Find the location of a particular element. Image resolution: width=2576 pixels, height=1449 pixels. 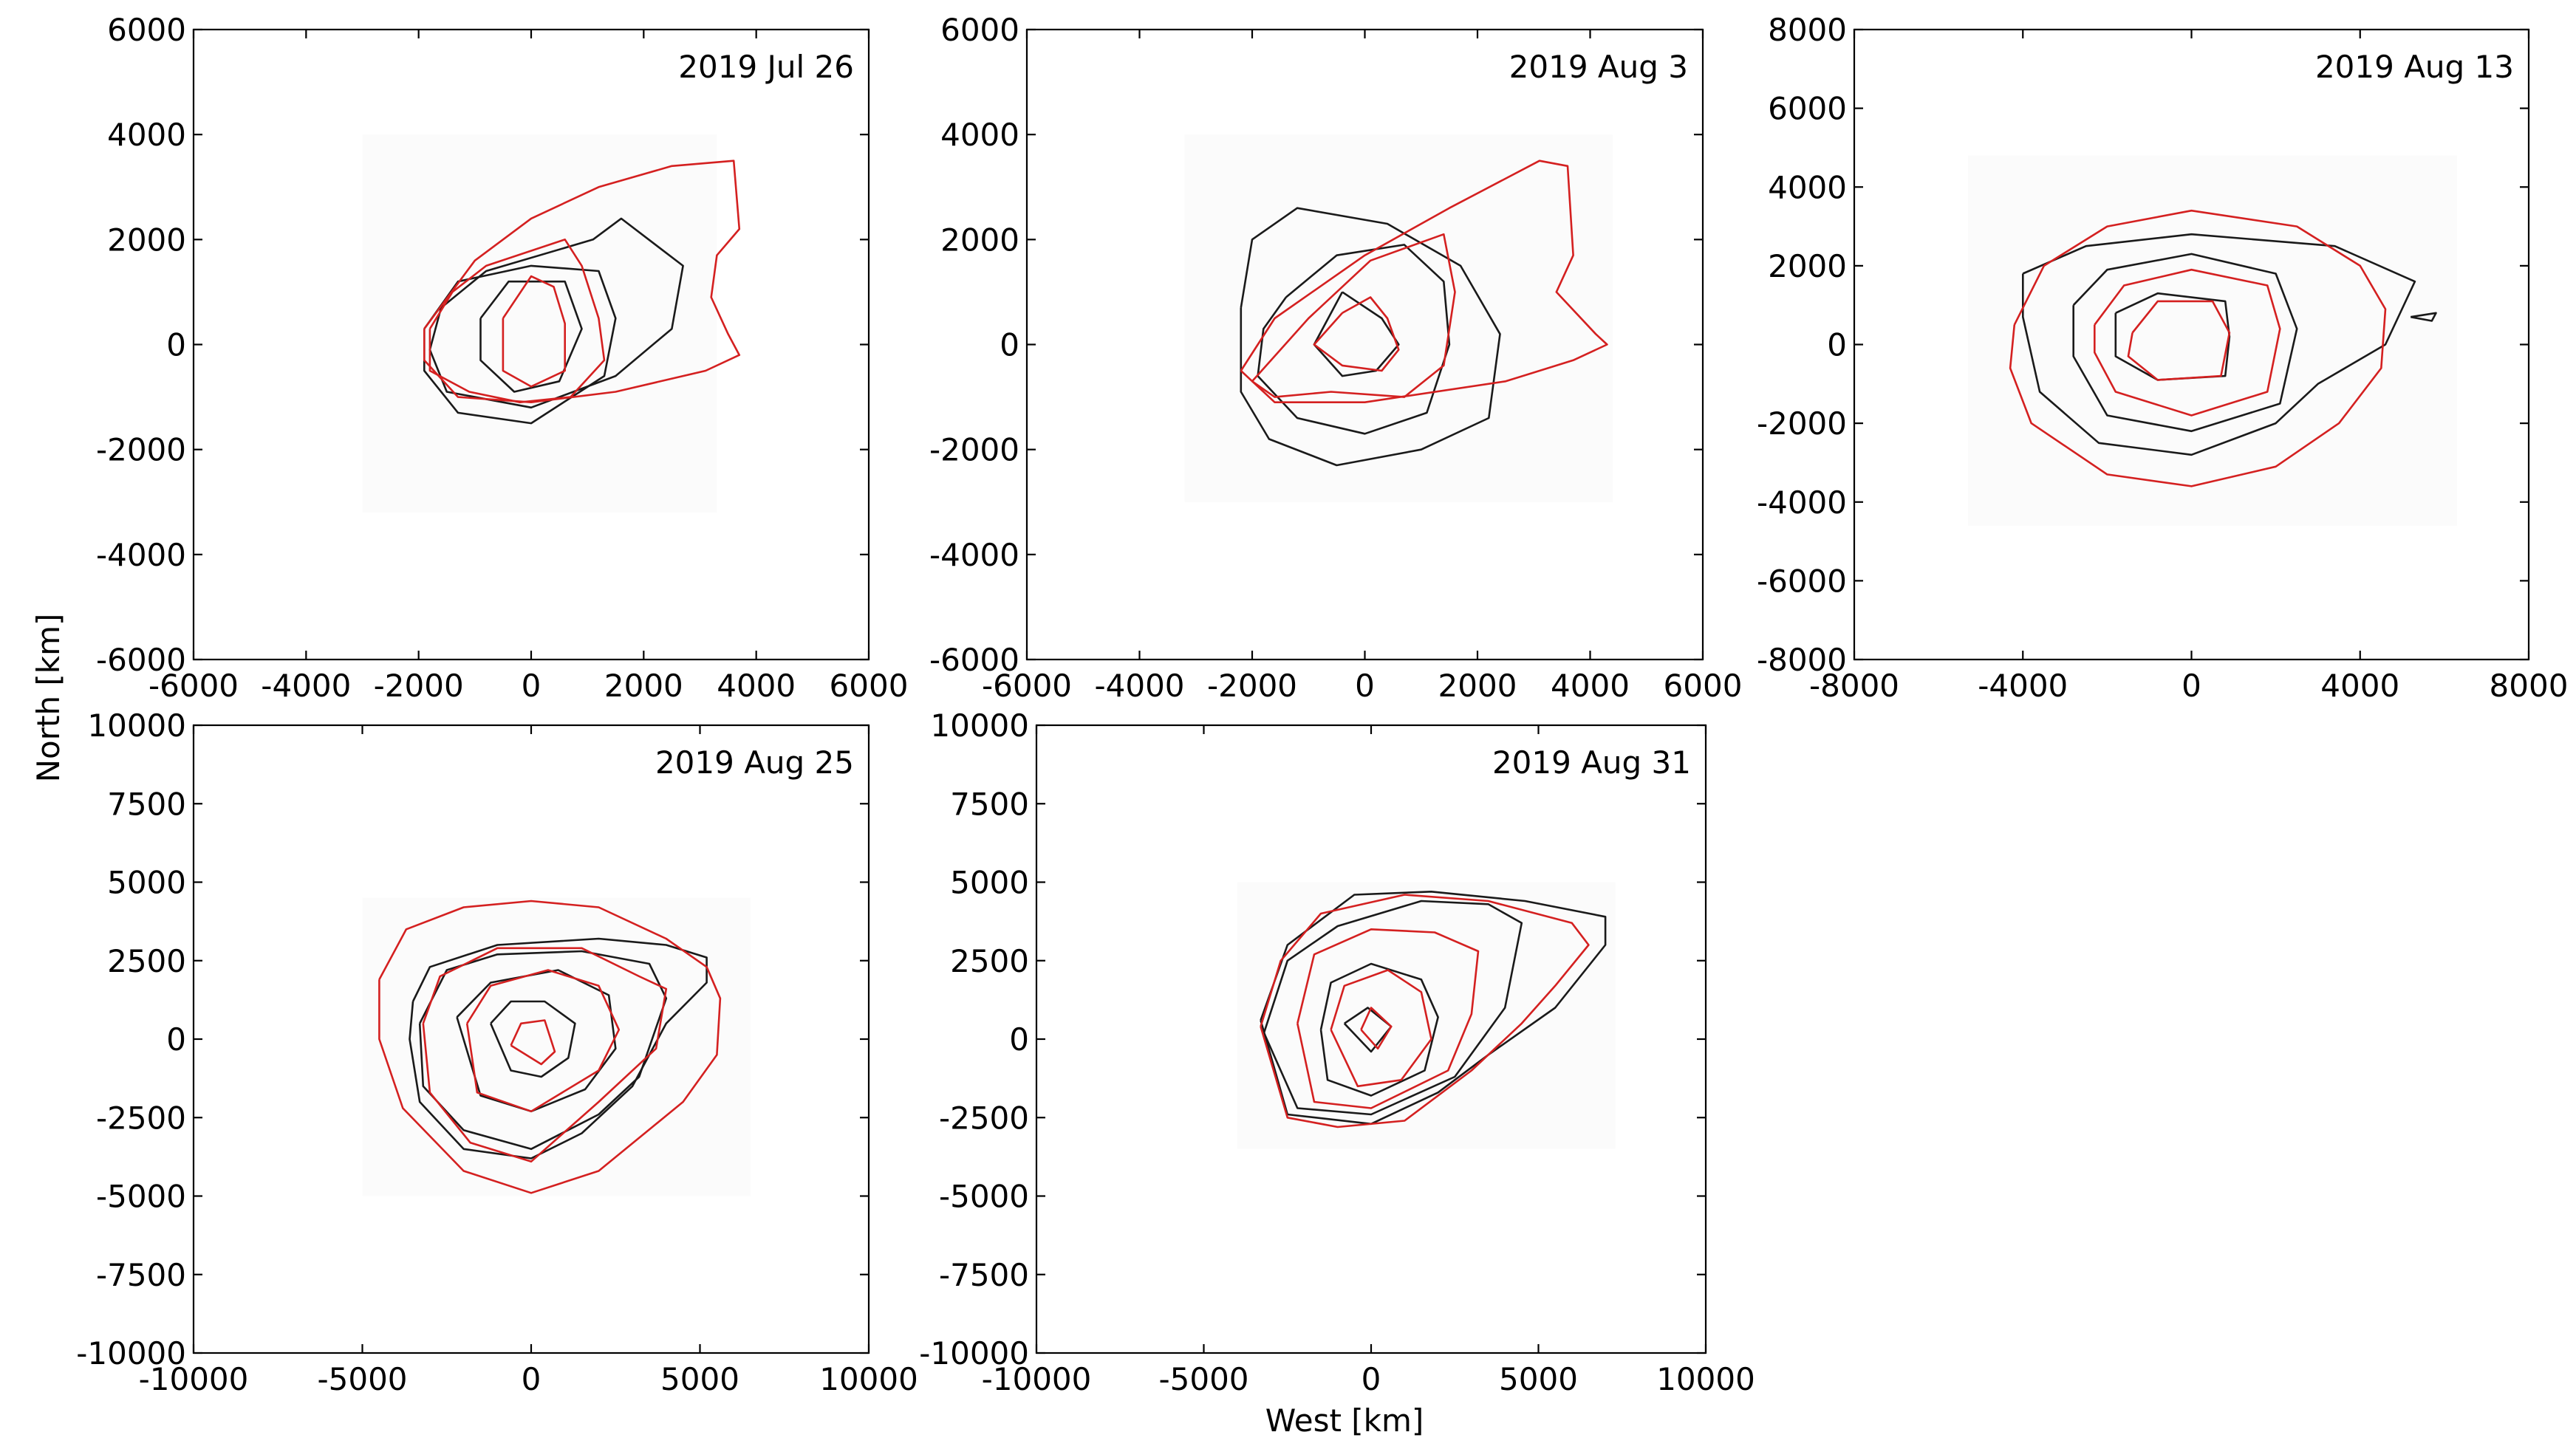

panel-date-label: 2019 Aug 13 is located at coordinates (2414, 67).